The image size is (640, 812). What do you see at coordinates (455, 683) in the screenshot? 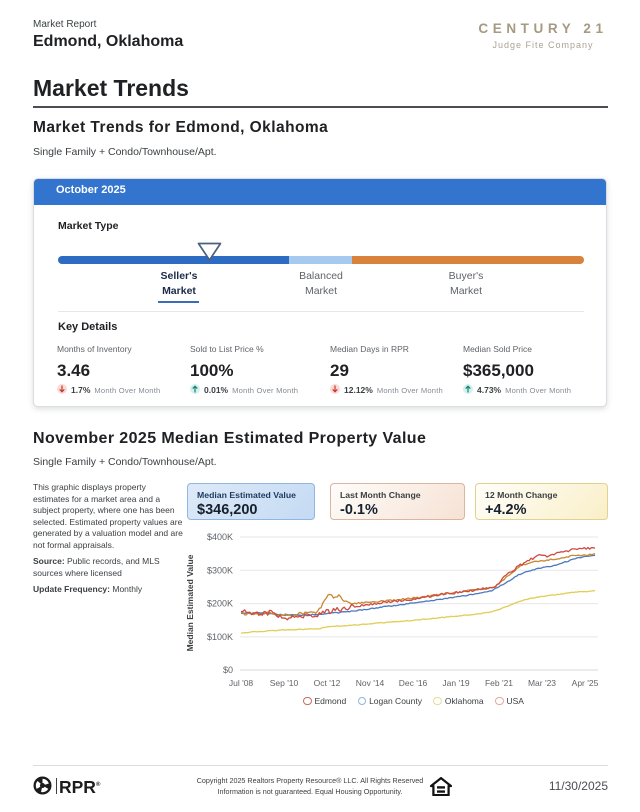
I see `svg-text: Jan '19` at bounding box center [455, 683].